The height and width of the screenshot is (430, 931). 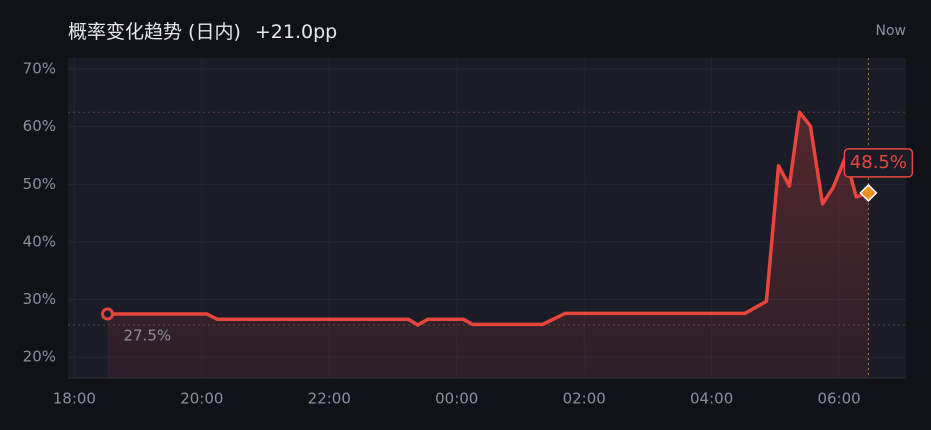 What do you see at coordinates (108, 314) in the screenshot?
I see `start-marker` at bounding box center [108, 314].